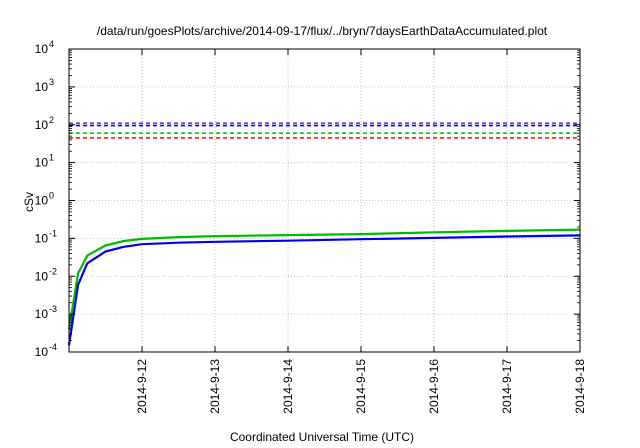 The image size is (640, 448). Describe the element at coordinates (51, 120) in the screenshot. I see `y-tick-exponent: 2` at that location.